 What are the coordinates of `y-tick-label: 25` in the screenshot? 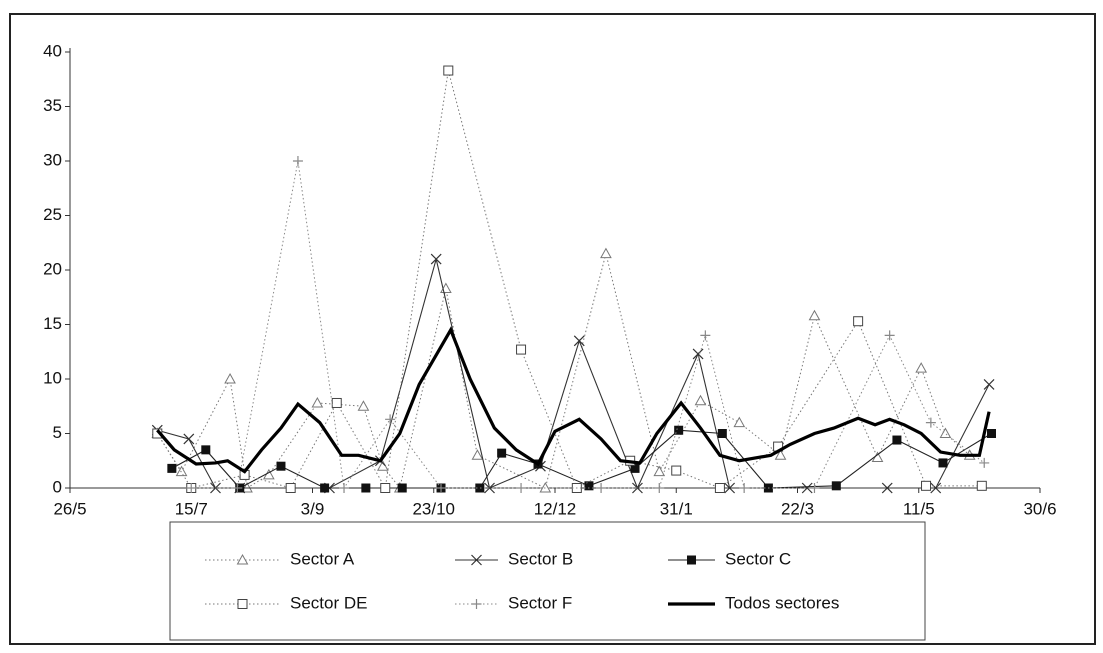 It's located at (52, 214).